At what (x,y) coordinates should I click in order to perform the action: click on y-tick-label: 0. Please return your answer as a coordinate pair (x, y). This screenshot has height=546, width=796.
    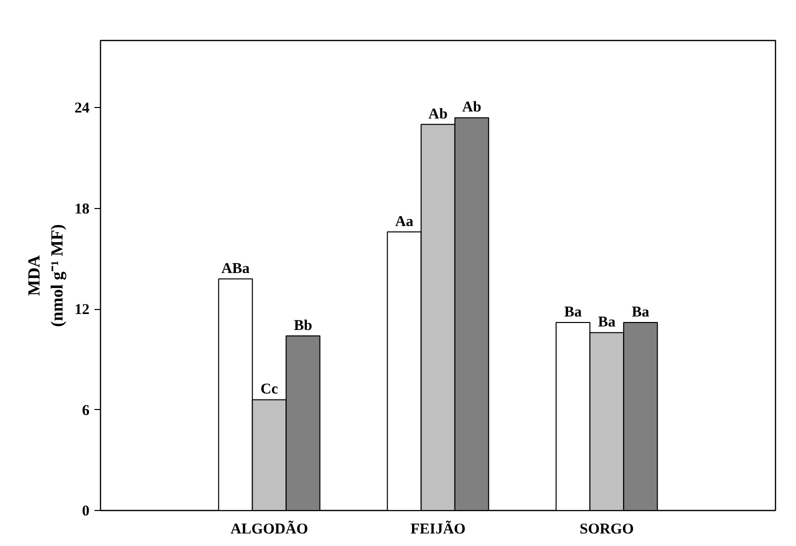
    Looking at the image, I should click on (86, 512).